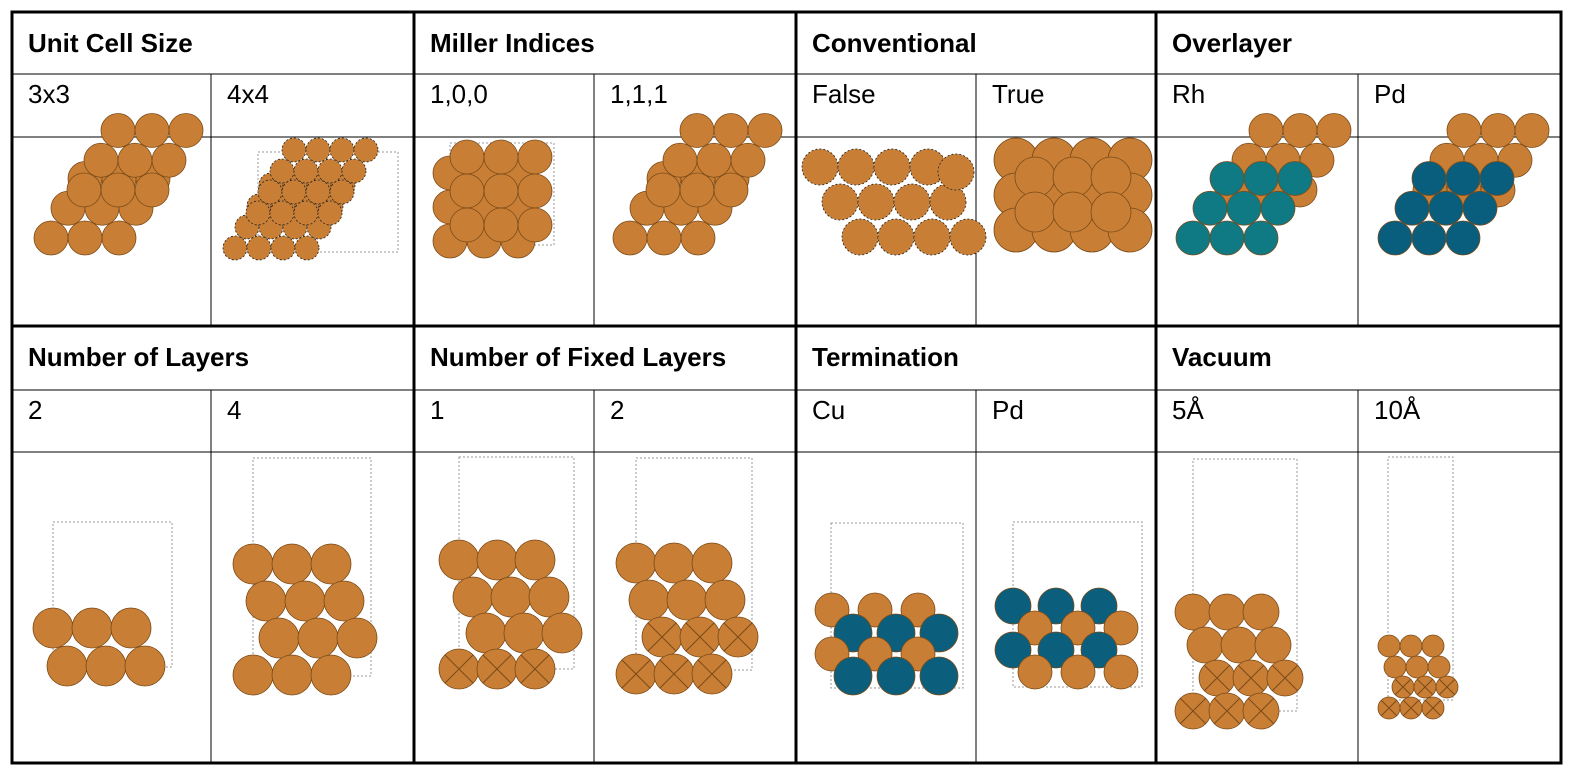  Describe the element at coordinates (1232, 43) in the screenshot. I see `overlayer-header: Overlayer` at that location.